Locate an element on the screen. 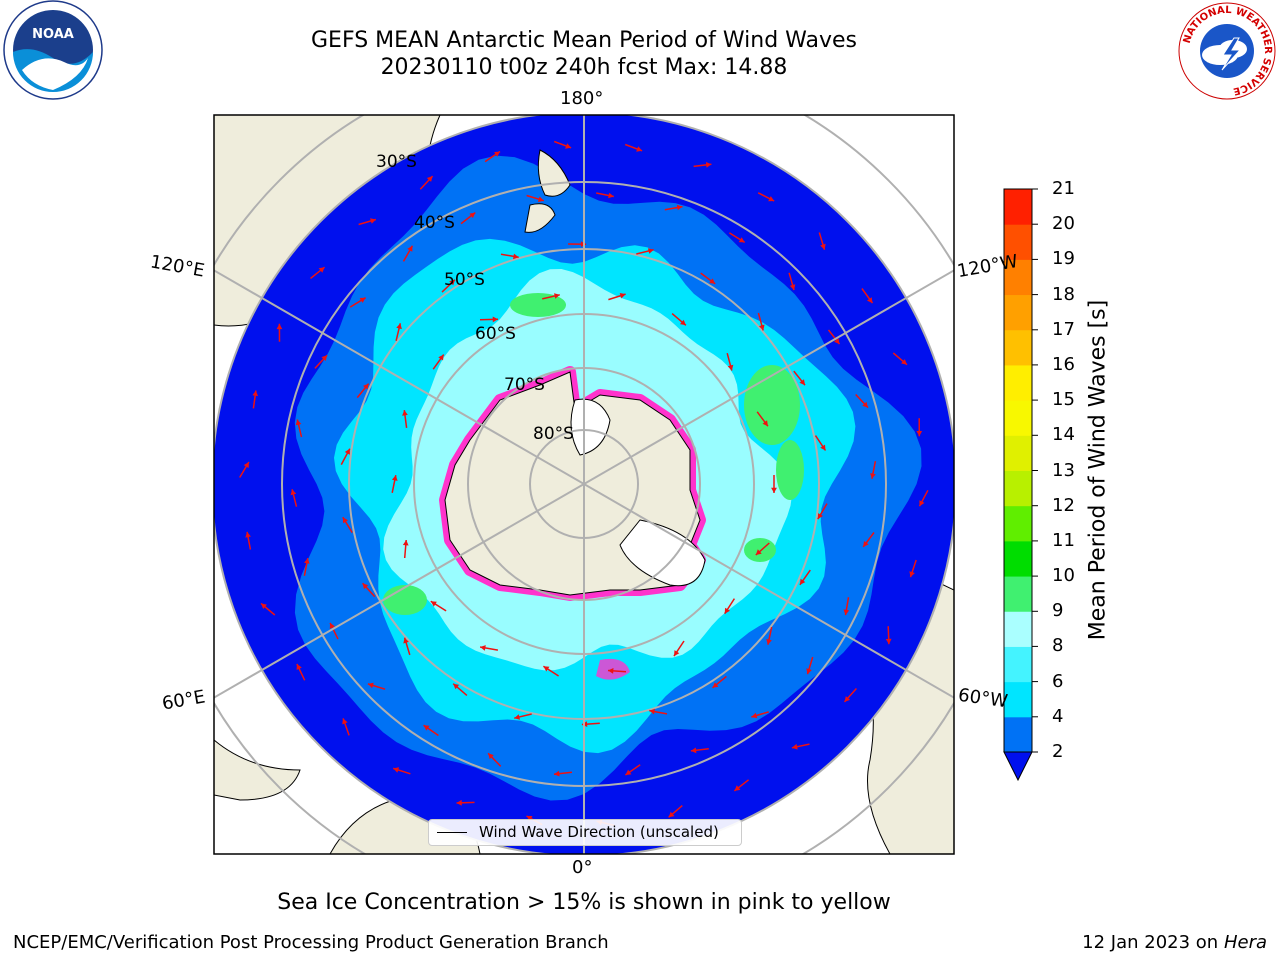  legend-line-swatch is located at coordinates (452, 832).